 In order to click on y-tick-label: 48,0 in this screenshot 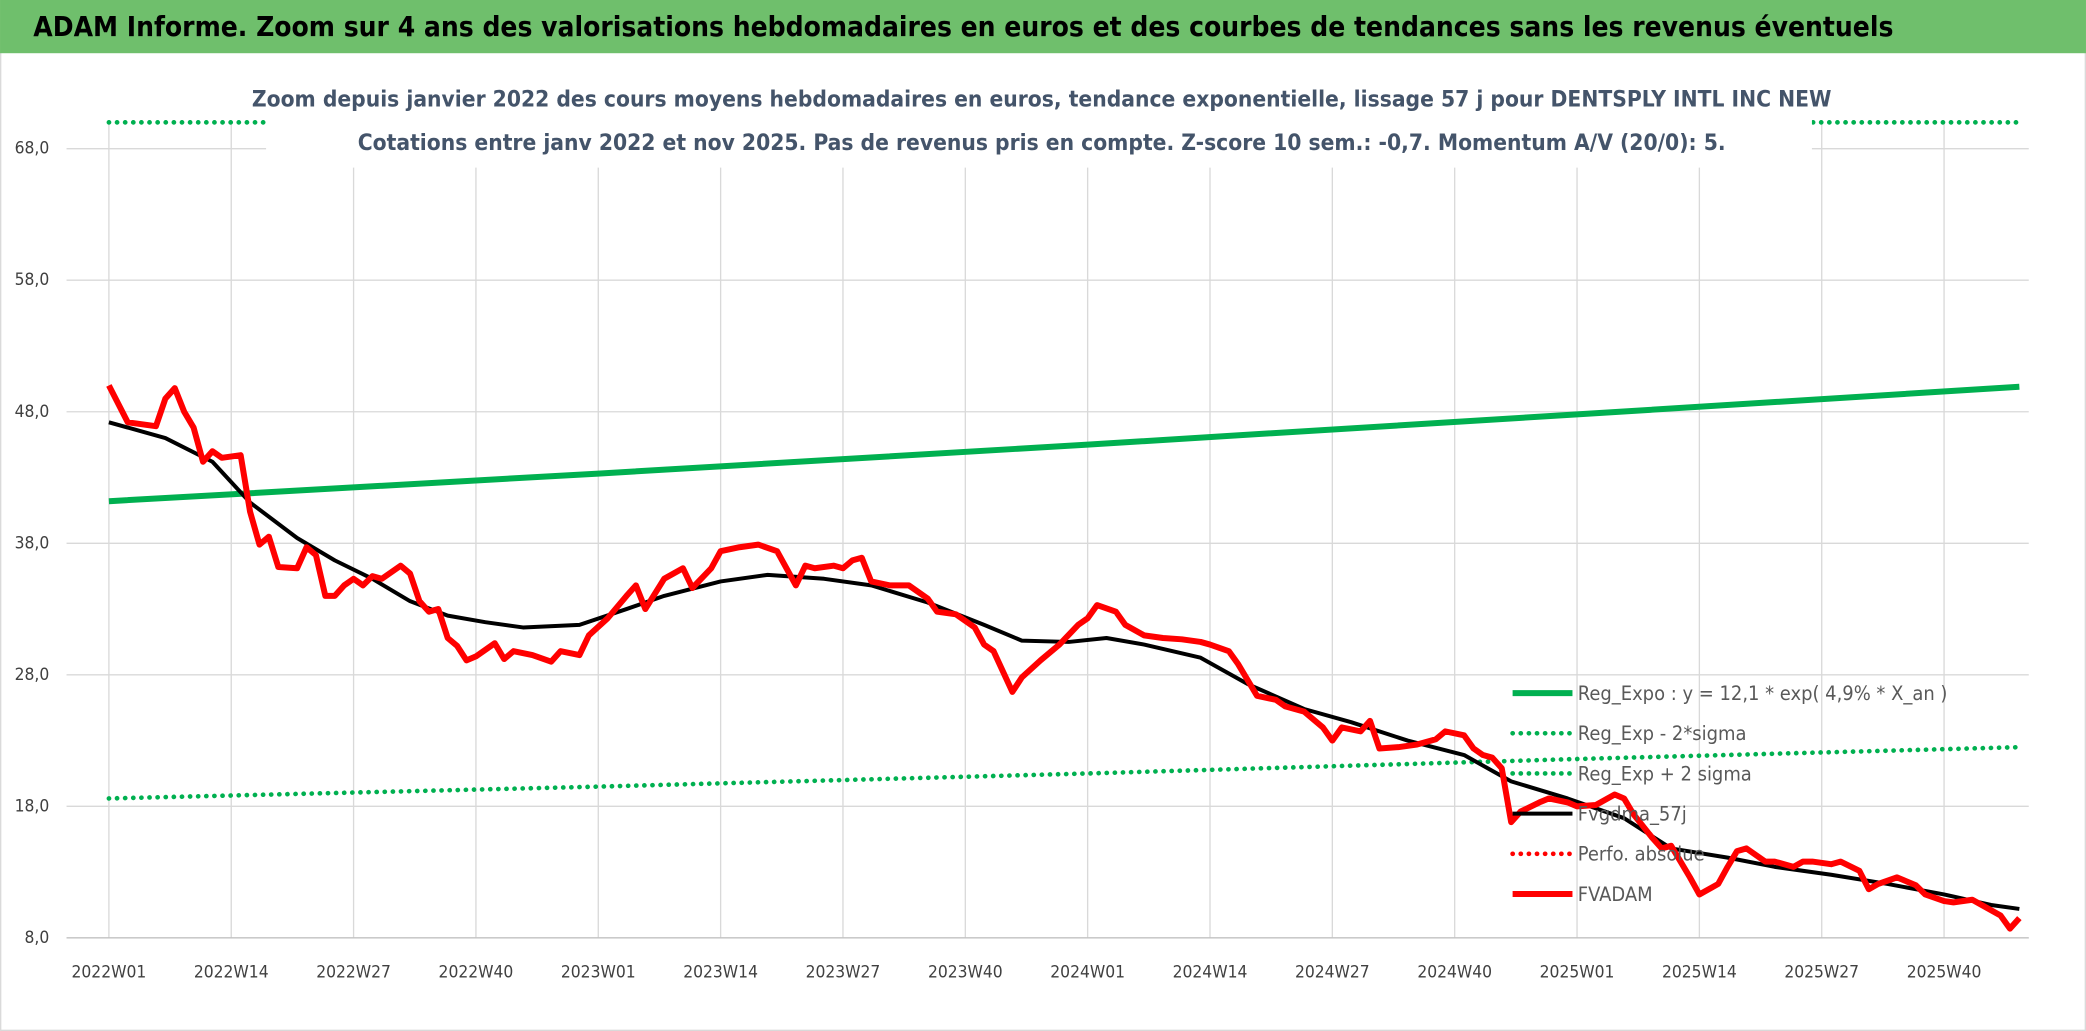, I will do `click(32, 412)`.